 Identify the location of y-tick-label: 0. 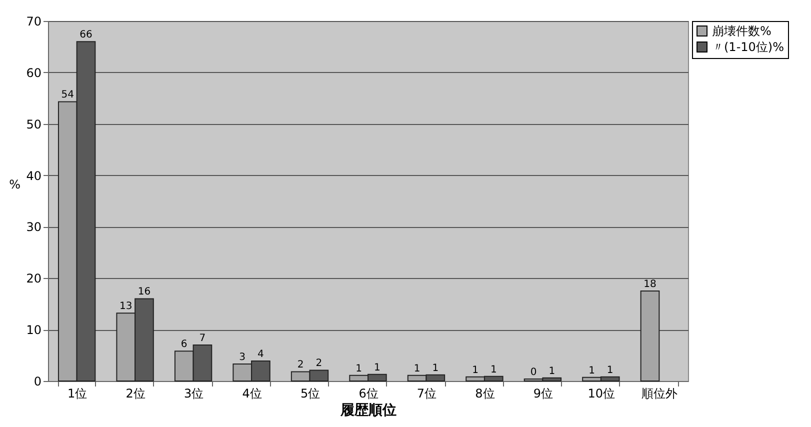
(38, 381).